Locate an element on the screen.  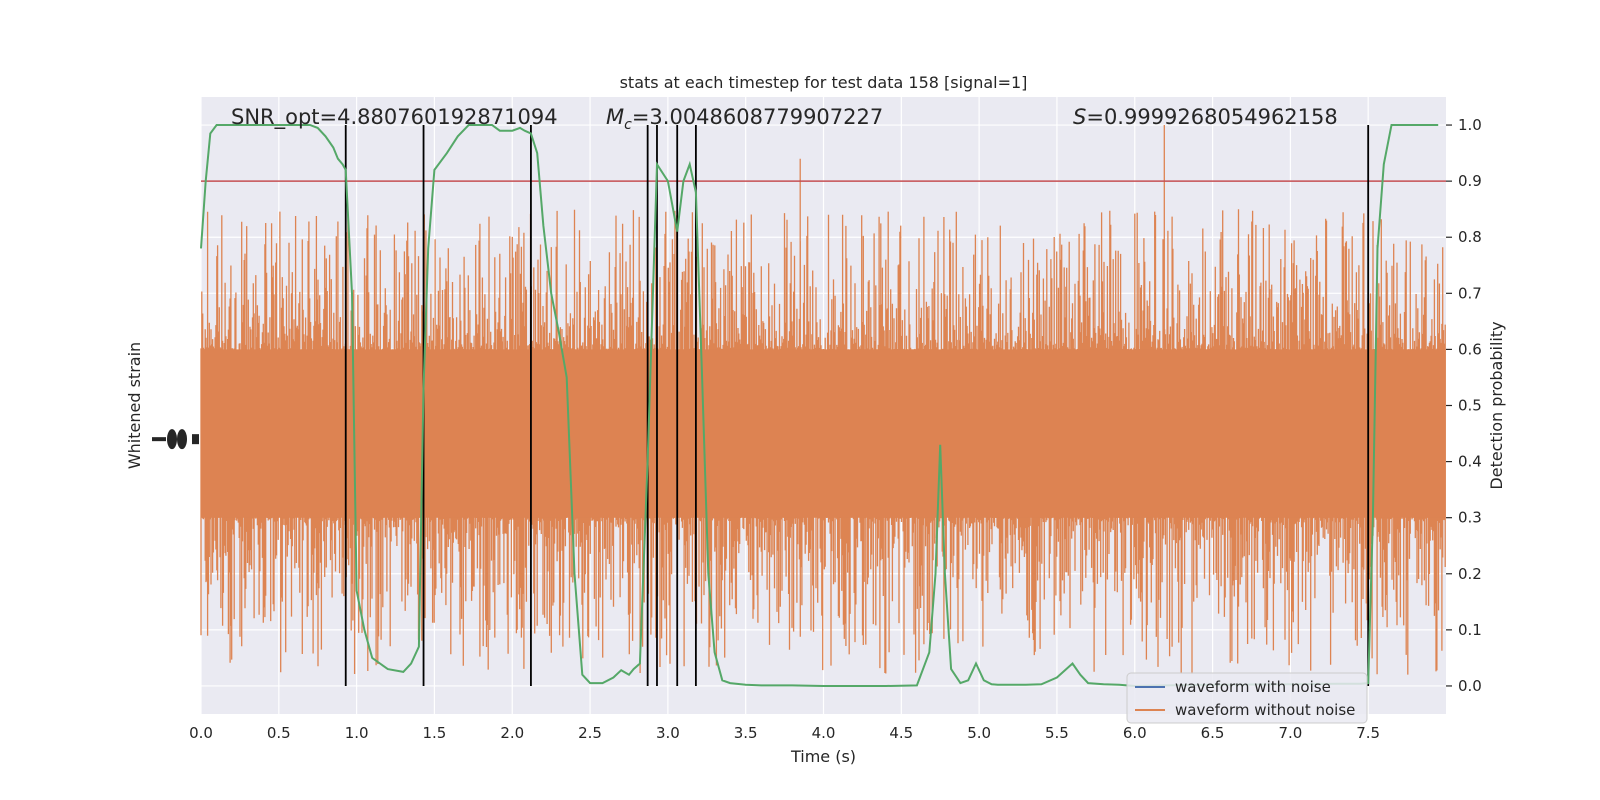
x-tick-label: 4.0 is located at coordinates (824, 733).